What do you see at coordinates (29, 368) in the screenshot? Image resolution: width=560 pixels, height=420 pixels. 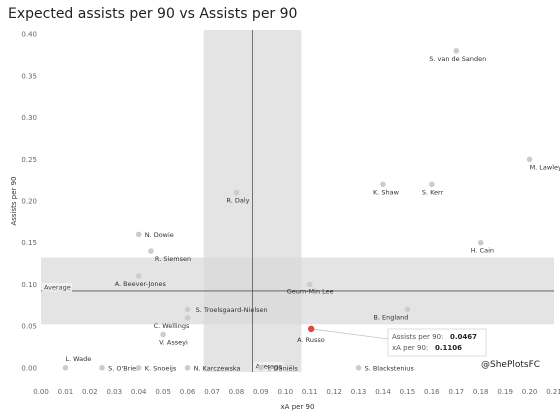 I see `y-tick-label: 0.00` at bounding box center [29, 368].